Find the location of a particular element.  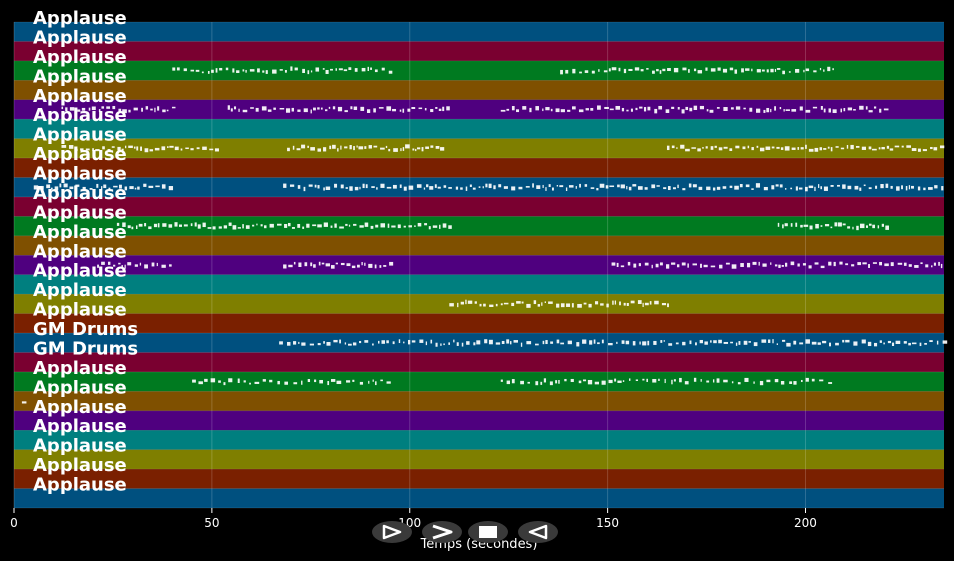

stop-button is located at coordinates (488, 532).